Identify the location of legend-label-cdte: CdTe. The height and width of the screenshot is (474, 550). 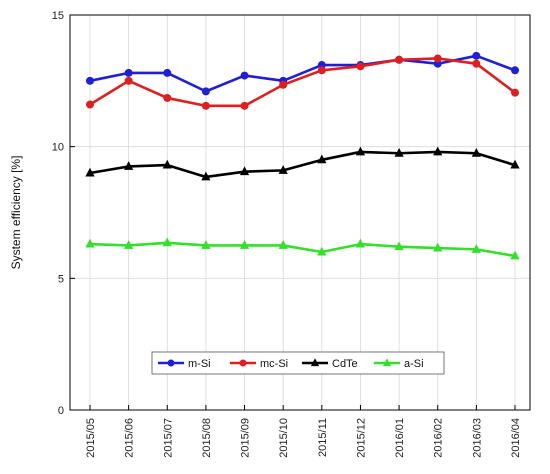
(345, 364).